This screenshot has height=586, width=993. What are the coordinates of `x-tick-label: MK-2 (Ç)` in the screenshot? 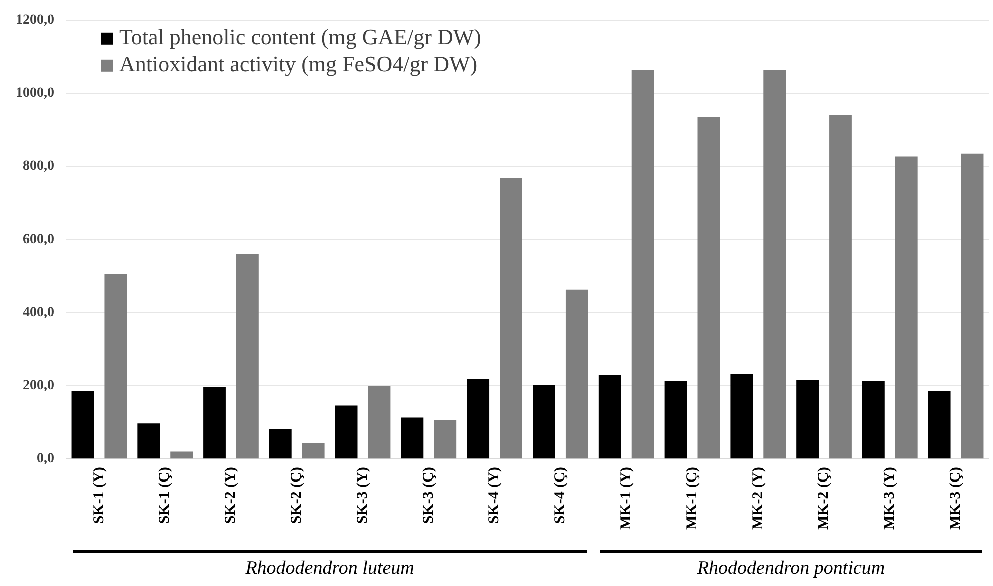 It's located at (824, 498).